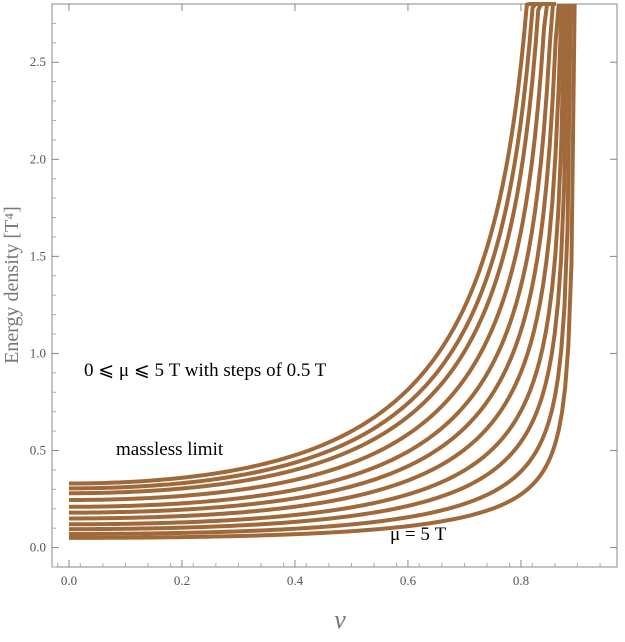 Image resolution: width=625 pixels, height=642 pixels. I want to click on y-tick-label: 2.5, so click(38, 61).